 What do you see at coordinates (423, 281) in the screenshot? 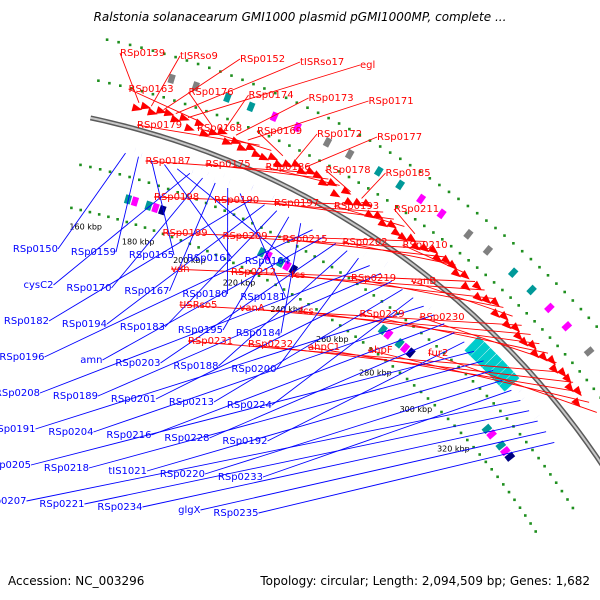
I see `gene-label: vanB` at bounding box center [423, 281].